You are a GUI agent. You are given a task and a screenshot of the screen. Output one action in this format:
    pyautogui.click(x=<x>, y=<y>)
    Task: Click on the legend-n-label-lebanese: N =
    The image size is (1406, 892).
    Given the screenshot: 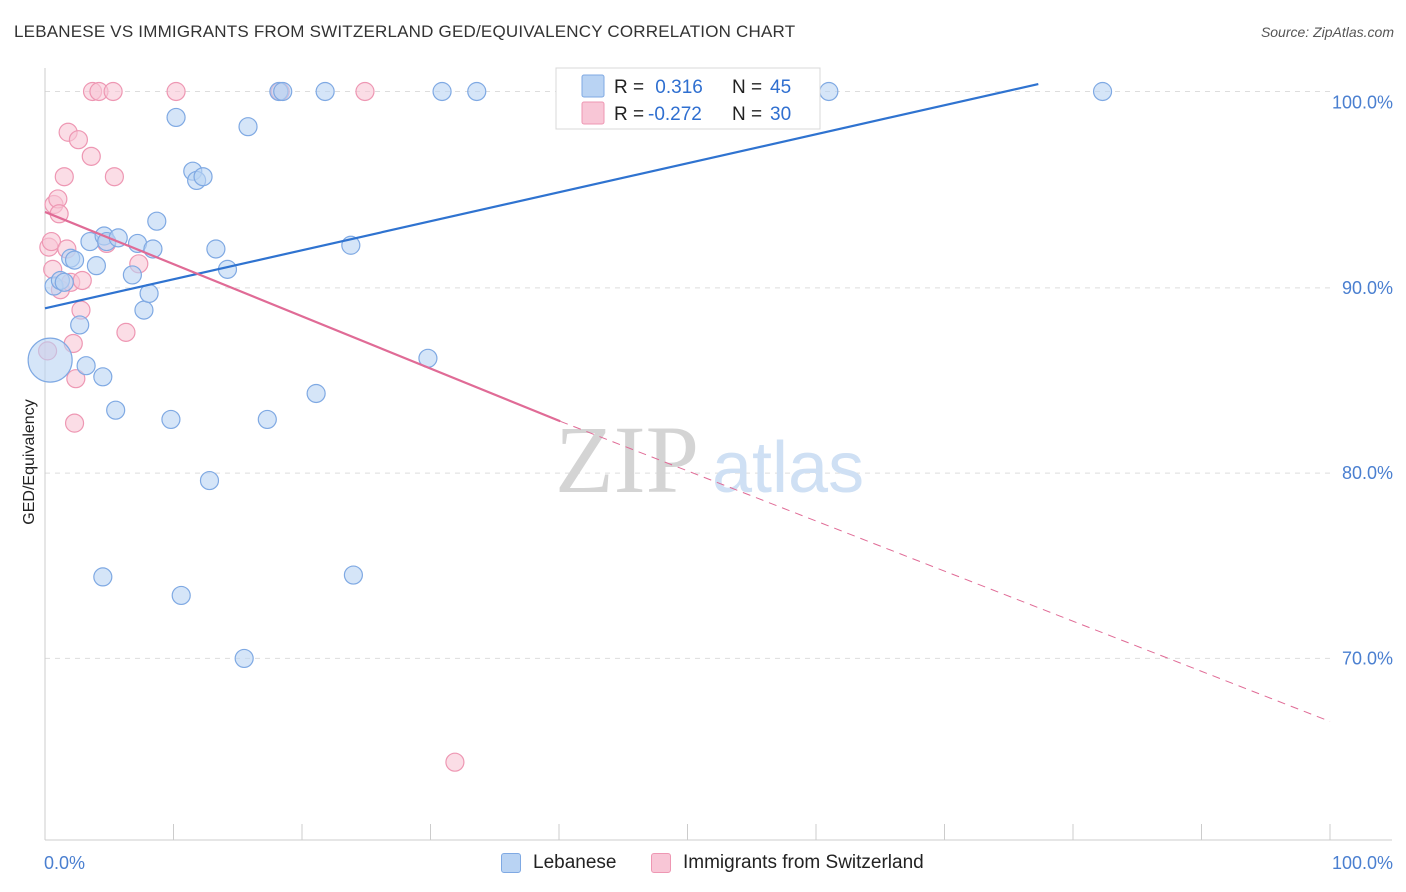 What is the action you would take?
    pyautogui.click(x=747, y=87)
    